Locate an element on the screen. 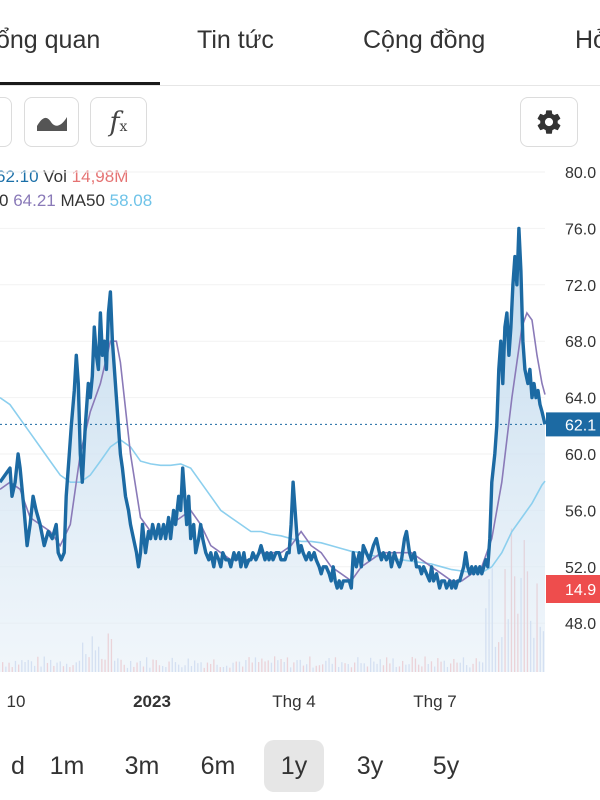  tab-overview: ổng quan is located at coordinates (50, 40).